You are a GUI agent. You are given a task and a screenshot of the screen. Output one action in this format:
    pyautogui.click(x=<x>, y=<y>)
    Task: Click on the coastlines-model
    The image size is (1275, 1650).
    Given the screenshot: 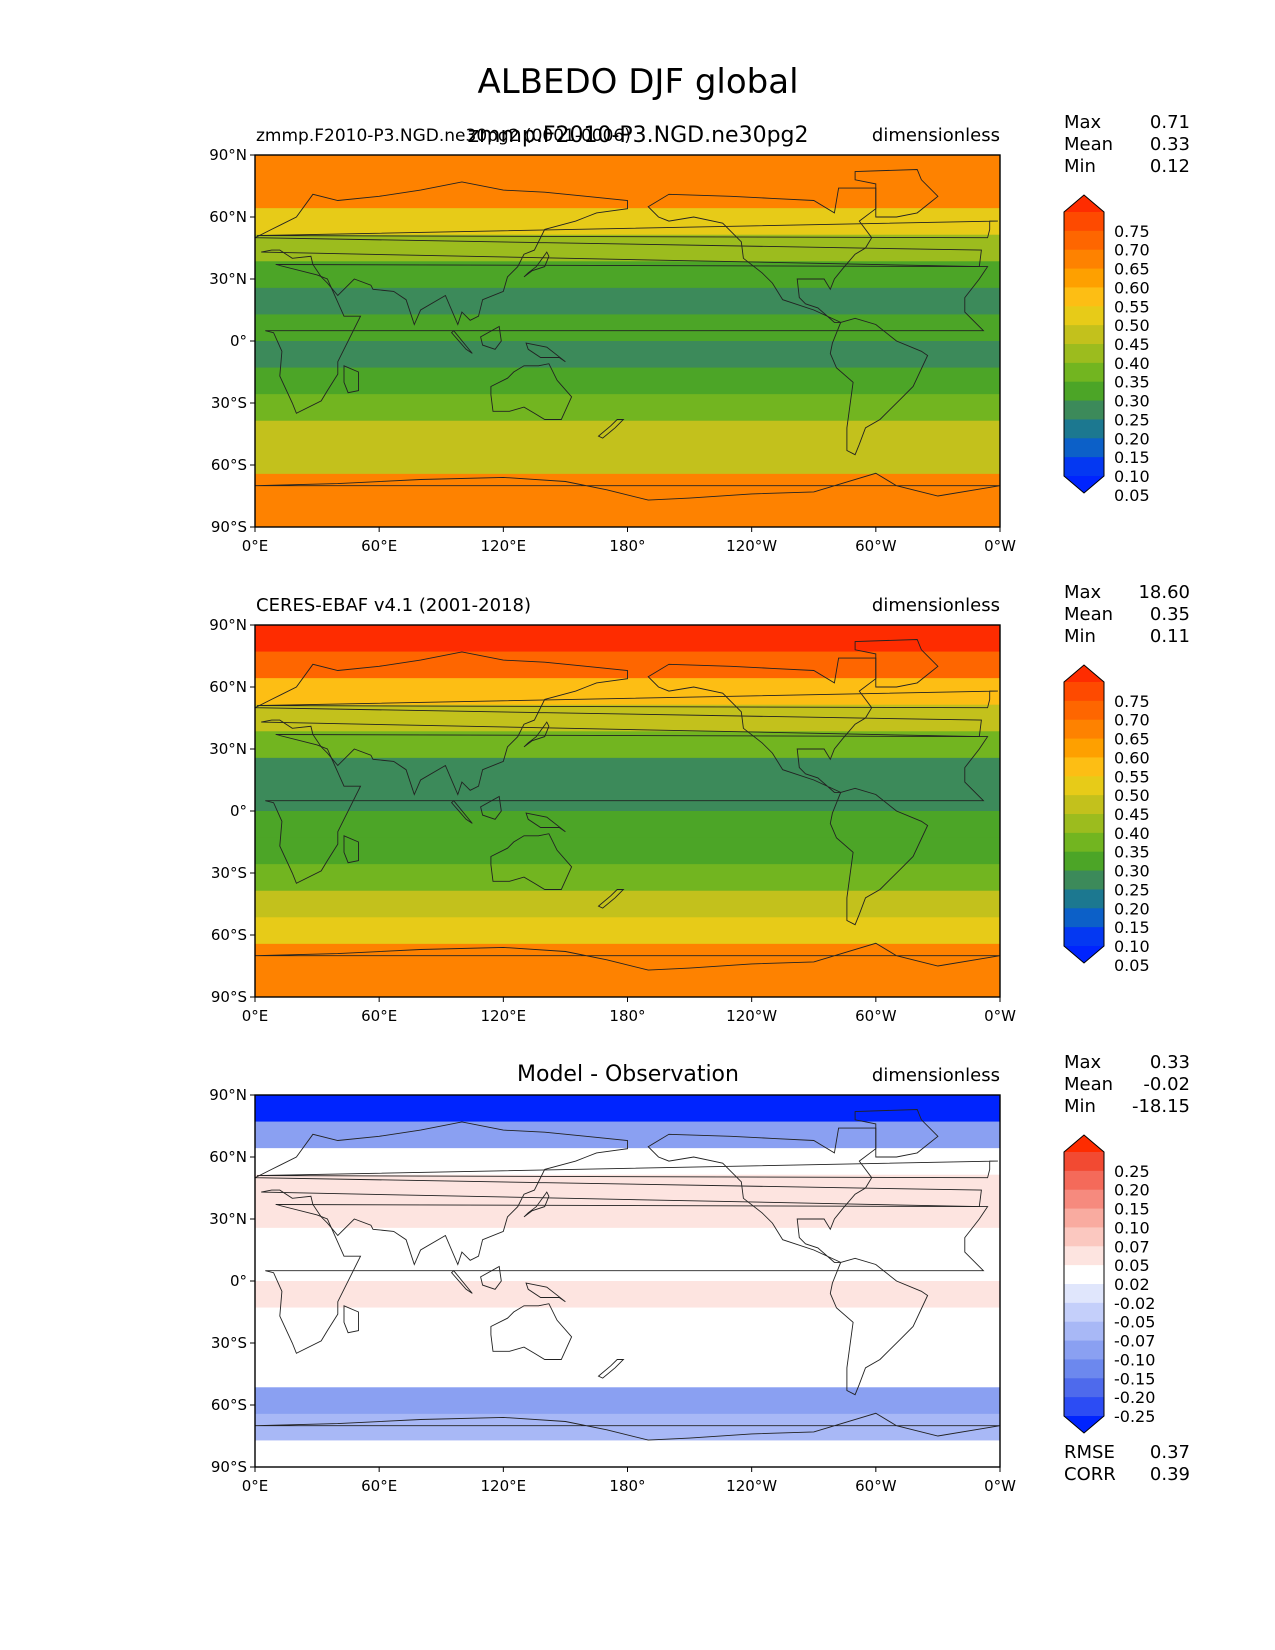 What is the action you would take?
    pyautogui.click(x=627, y=335)
    